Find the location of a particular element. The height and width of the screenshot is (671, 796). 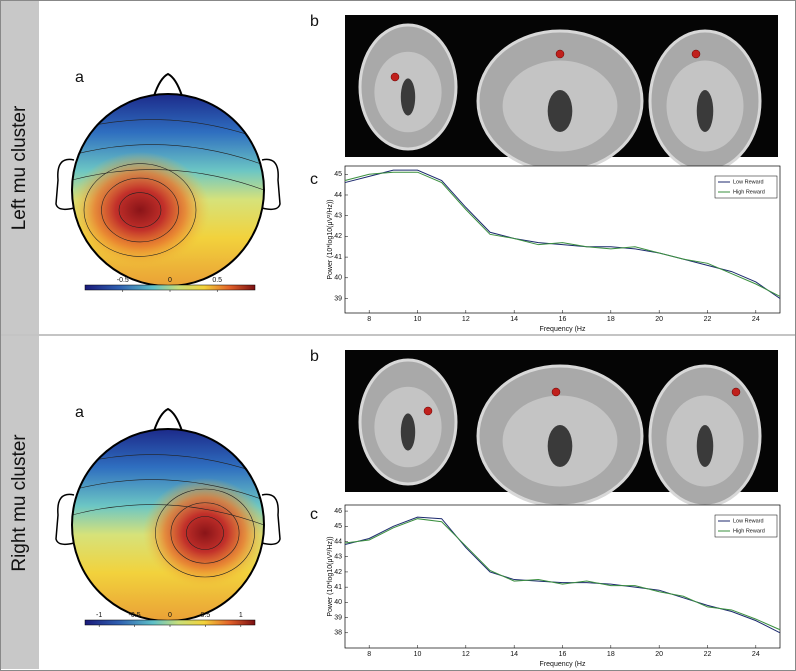

topo-peak is located at coordinates (141, 210).